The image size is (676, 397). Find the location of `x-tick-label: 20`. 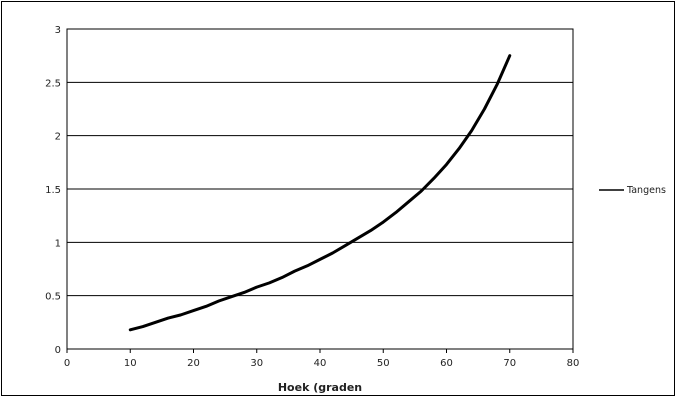

x-tick-label: 20 is located at coordinates (193, 363).